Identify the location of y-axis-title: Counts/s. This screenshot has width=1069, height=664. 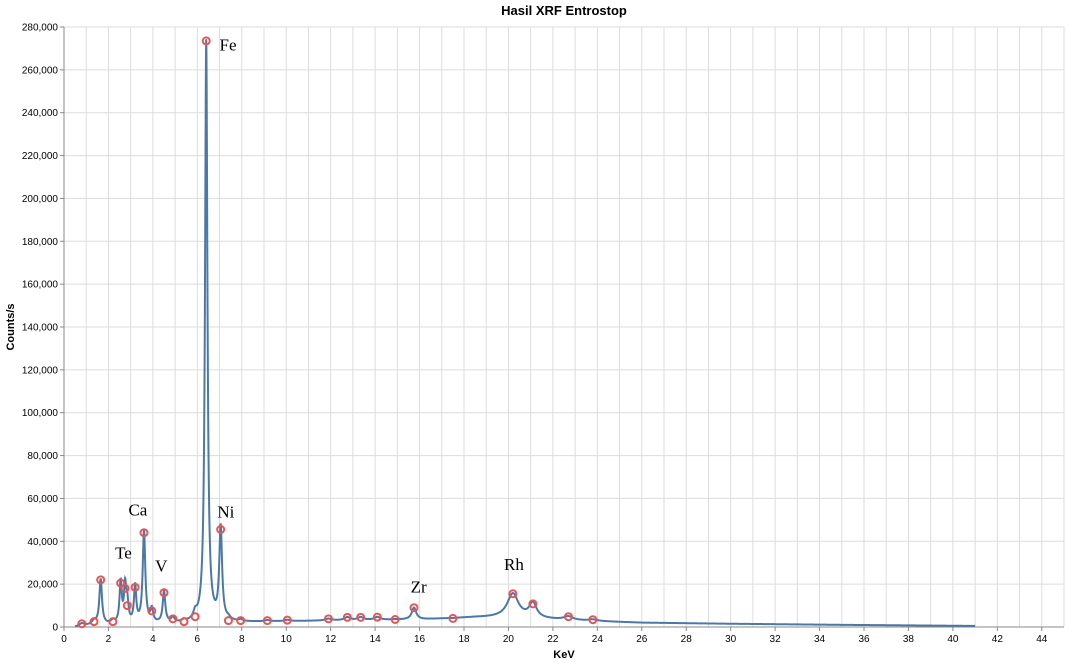
(11, 326).